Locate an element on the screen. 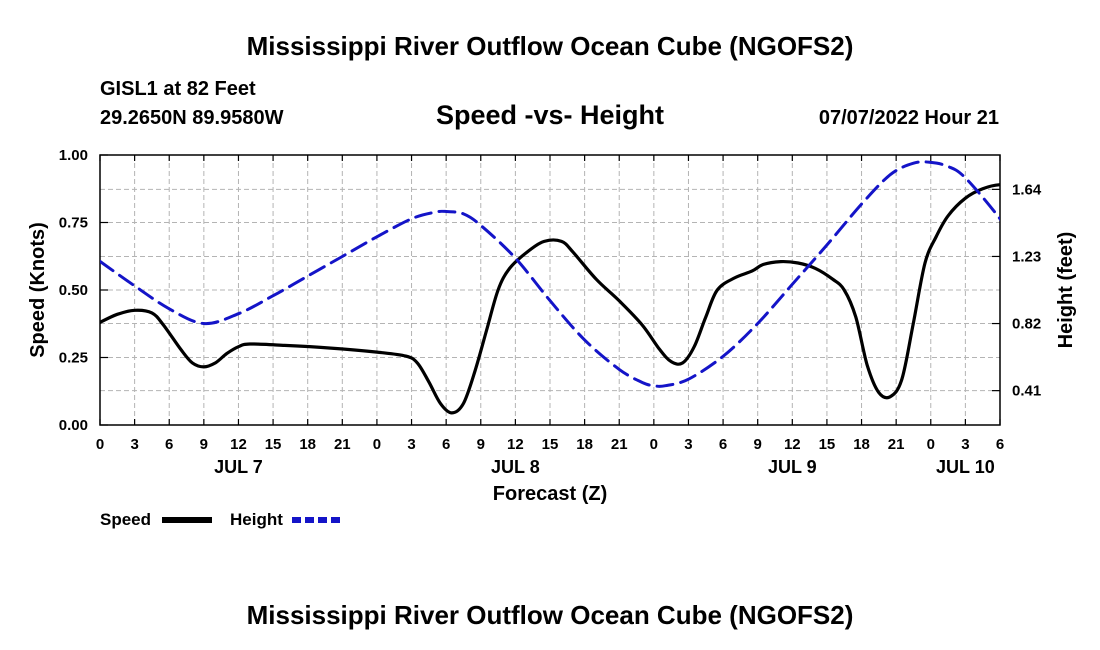 The image size is (1100, 650). legend-speed-label: Speed is located at coordinates (125, 519).